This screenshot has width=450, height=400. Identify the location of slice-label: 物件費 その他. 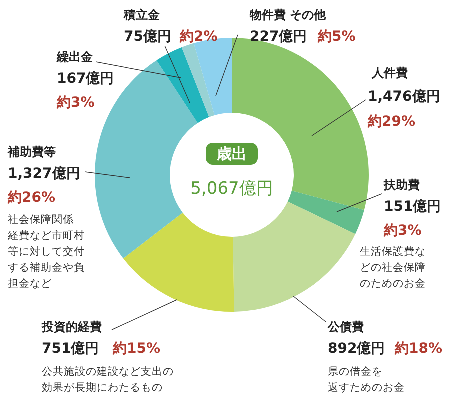
(288, 15).